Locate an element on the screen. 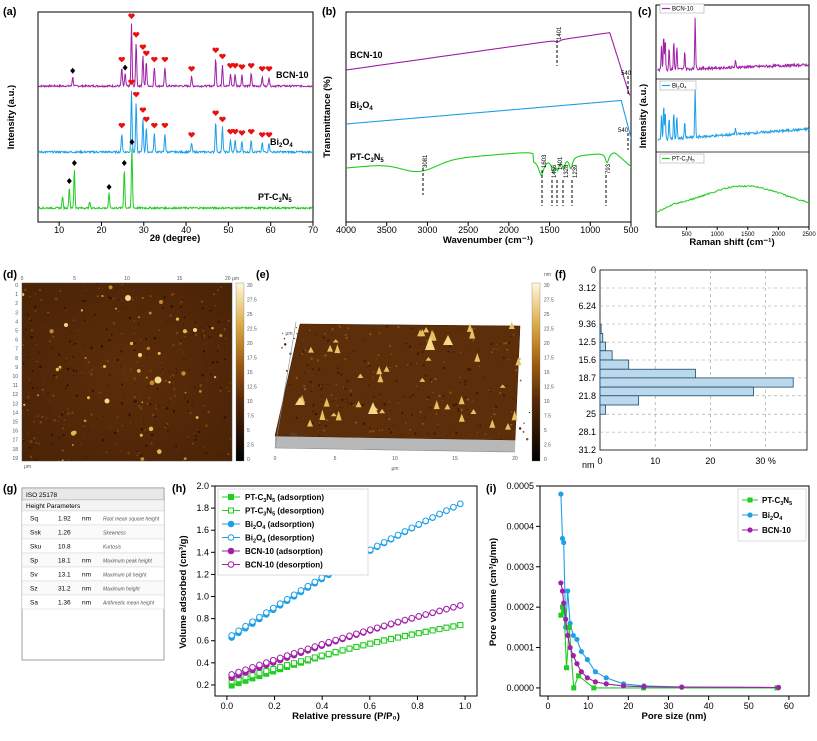 The image size is (817, 741). colorbar-tick-label: 20 is located at coordinates (250, 344).